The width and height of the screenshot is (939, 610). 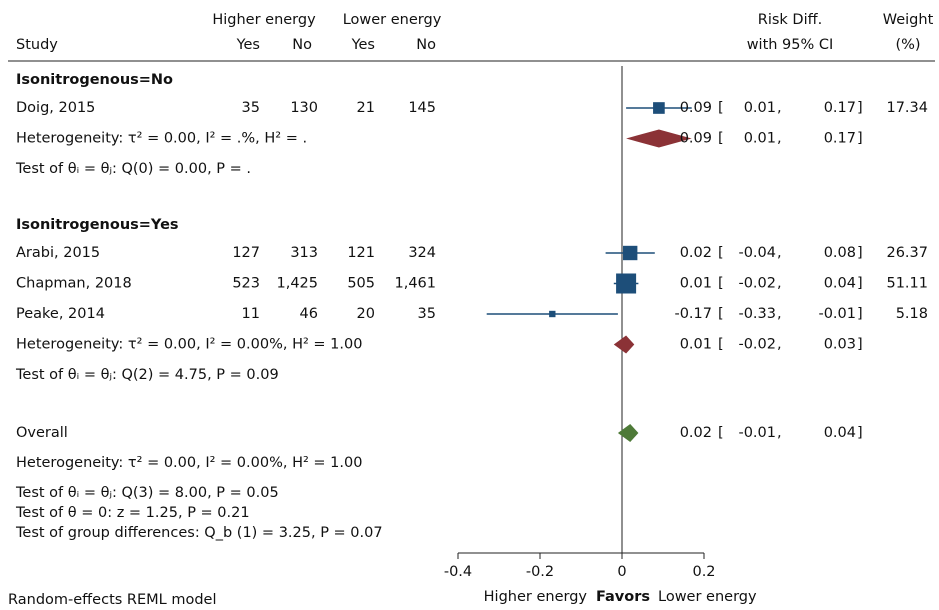 What do you see at coordinates (757, 314) in the screenshot?
I see `ci-low: -0.33` at bounding box center [757, 314].